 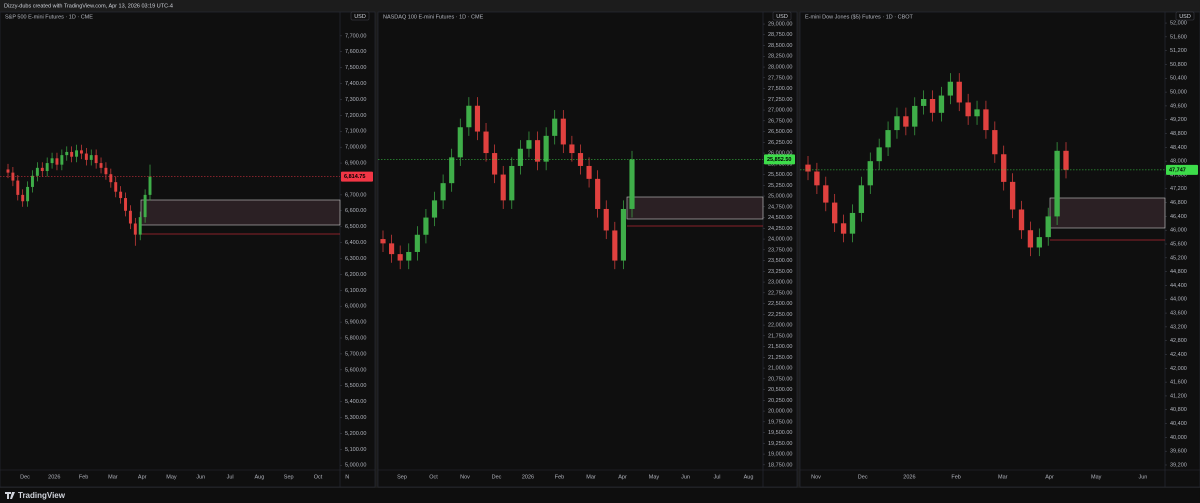 I want to click on y-tick-label: 28,250.00, so click(x=780, y=57).